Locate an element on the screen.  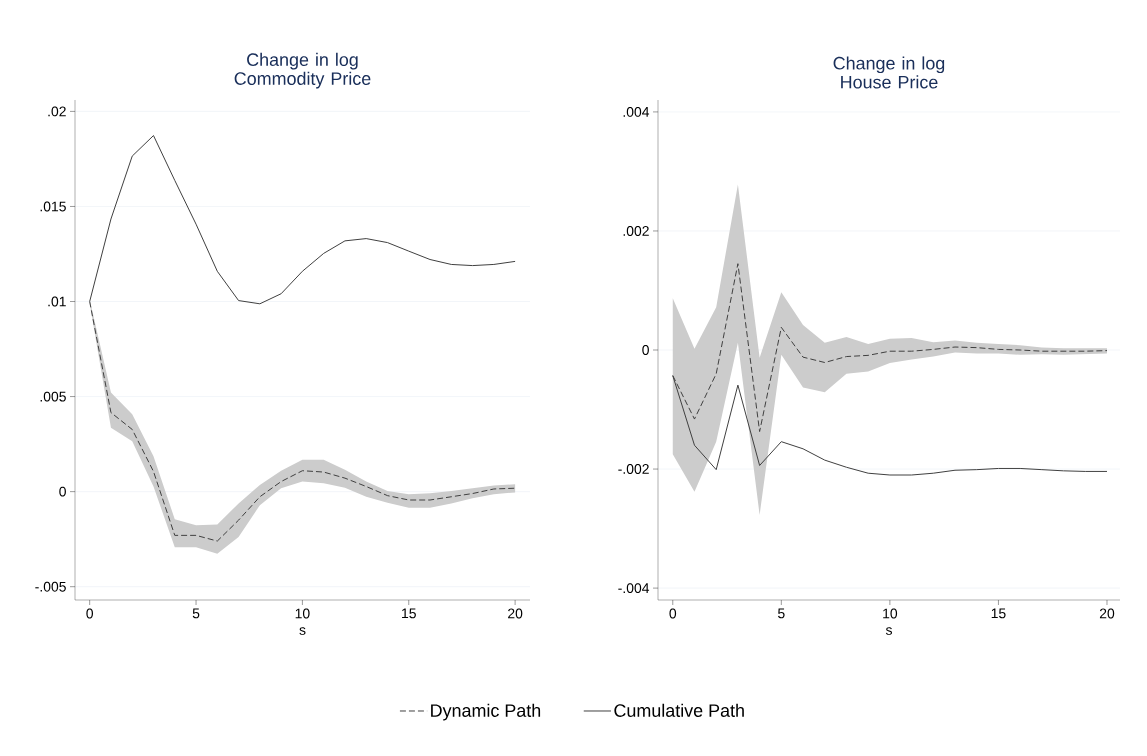
y-tick-label: -.004 is located at coordinates (634, 588).